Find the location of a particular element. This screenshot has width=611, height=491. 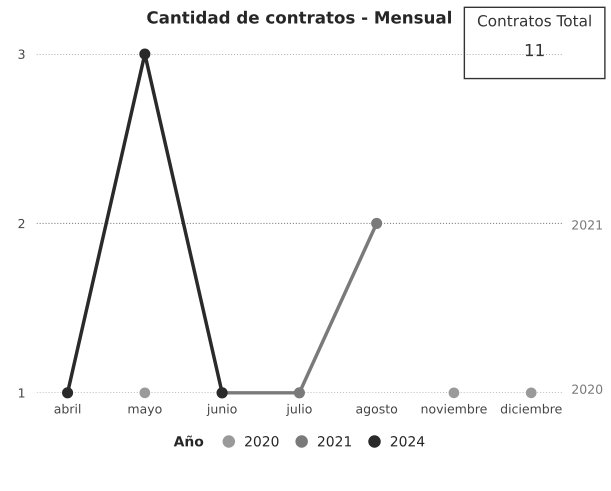

y-tick-label: 2 is located at coordinates (21, 223).